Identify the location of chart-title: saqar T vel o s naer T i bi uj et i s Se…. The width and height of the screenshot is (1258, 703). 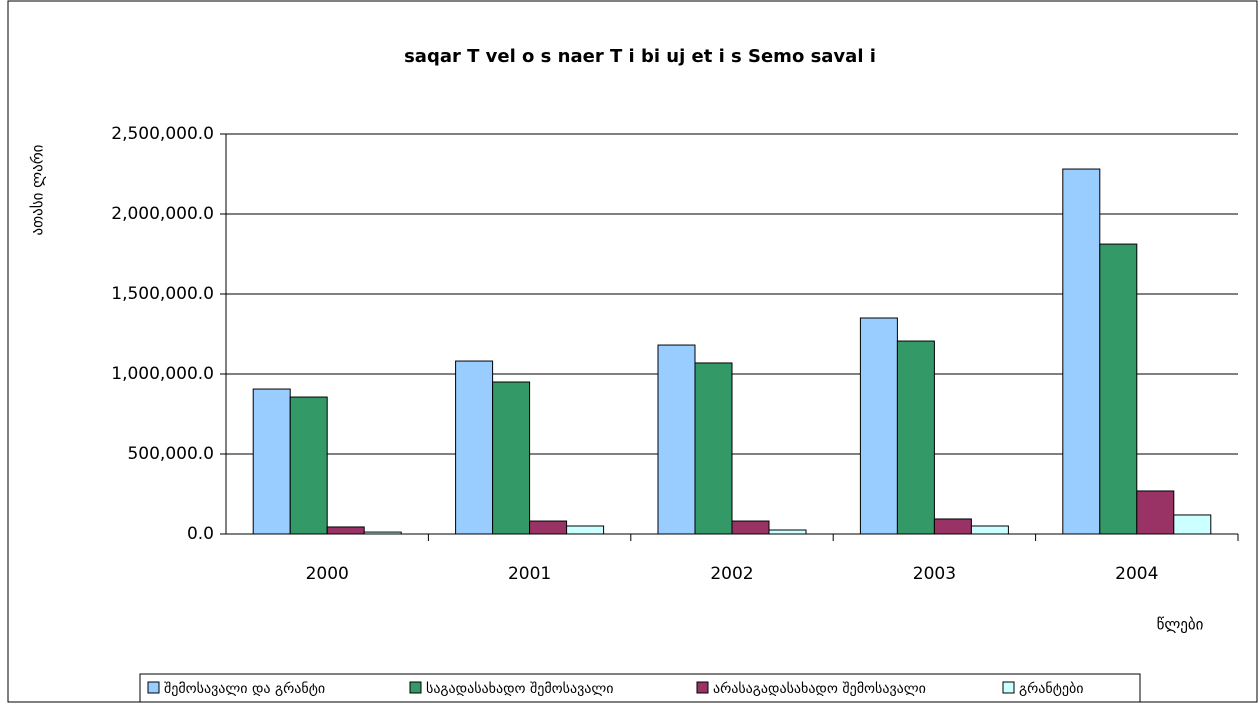
(640, 56).